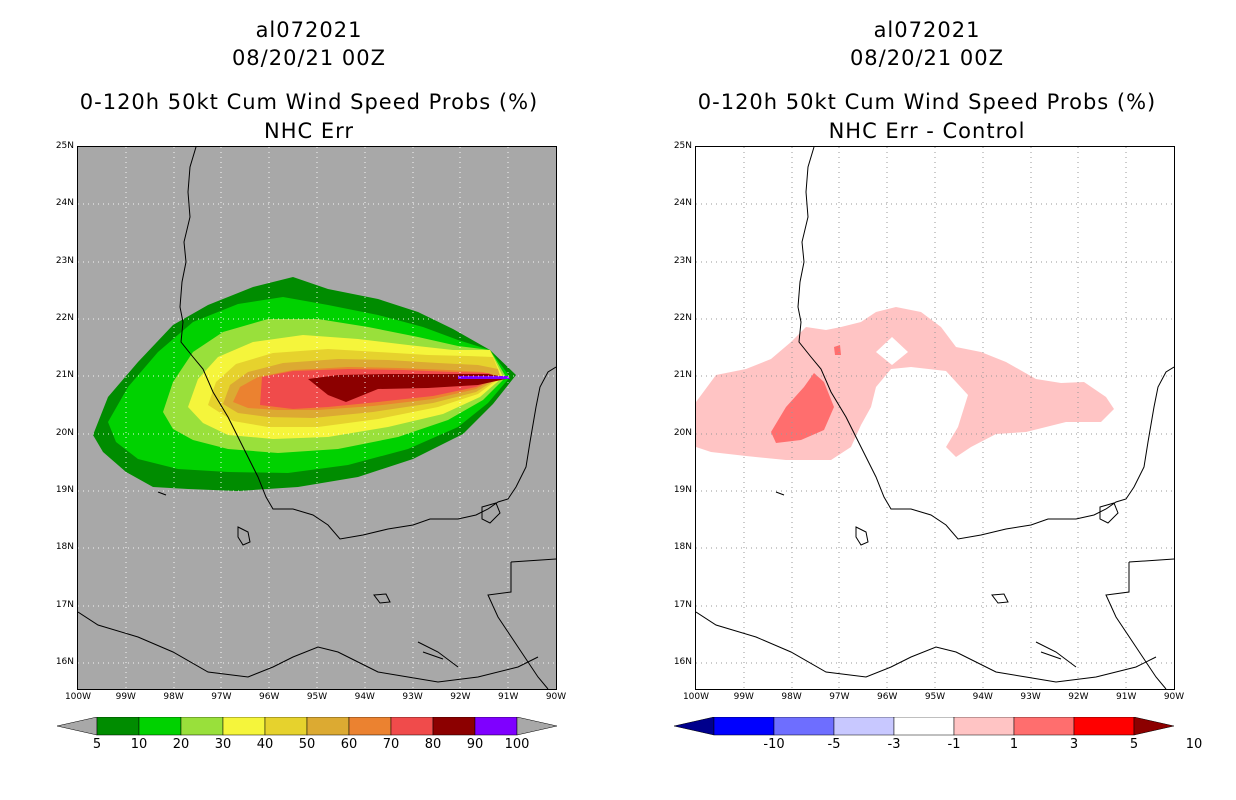 The height and width of the screenshot is (800, 1236). What do you see at coordinates (774, 744) in the screenshot?
I see `right-colorbar-label: -10` at bounding box center [774, 744].